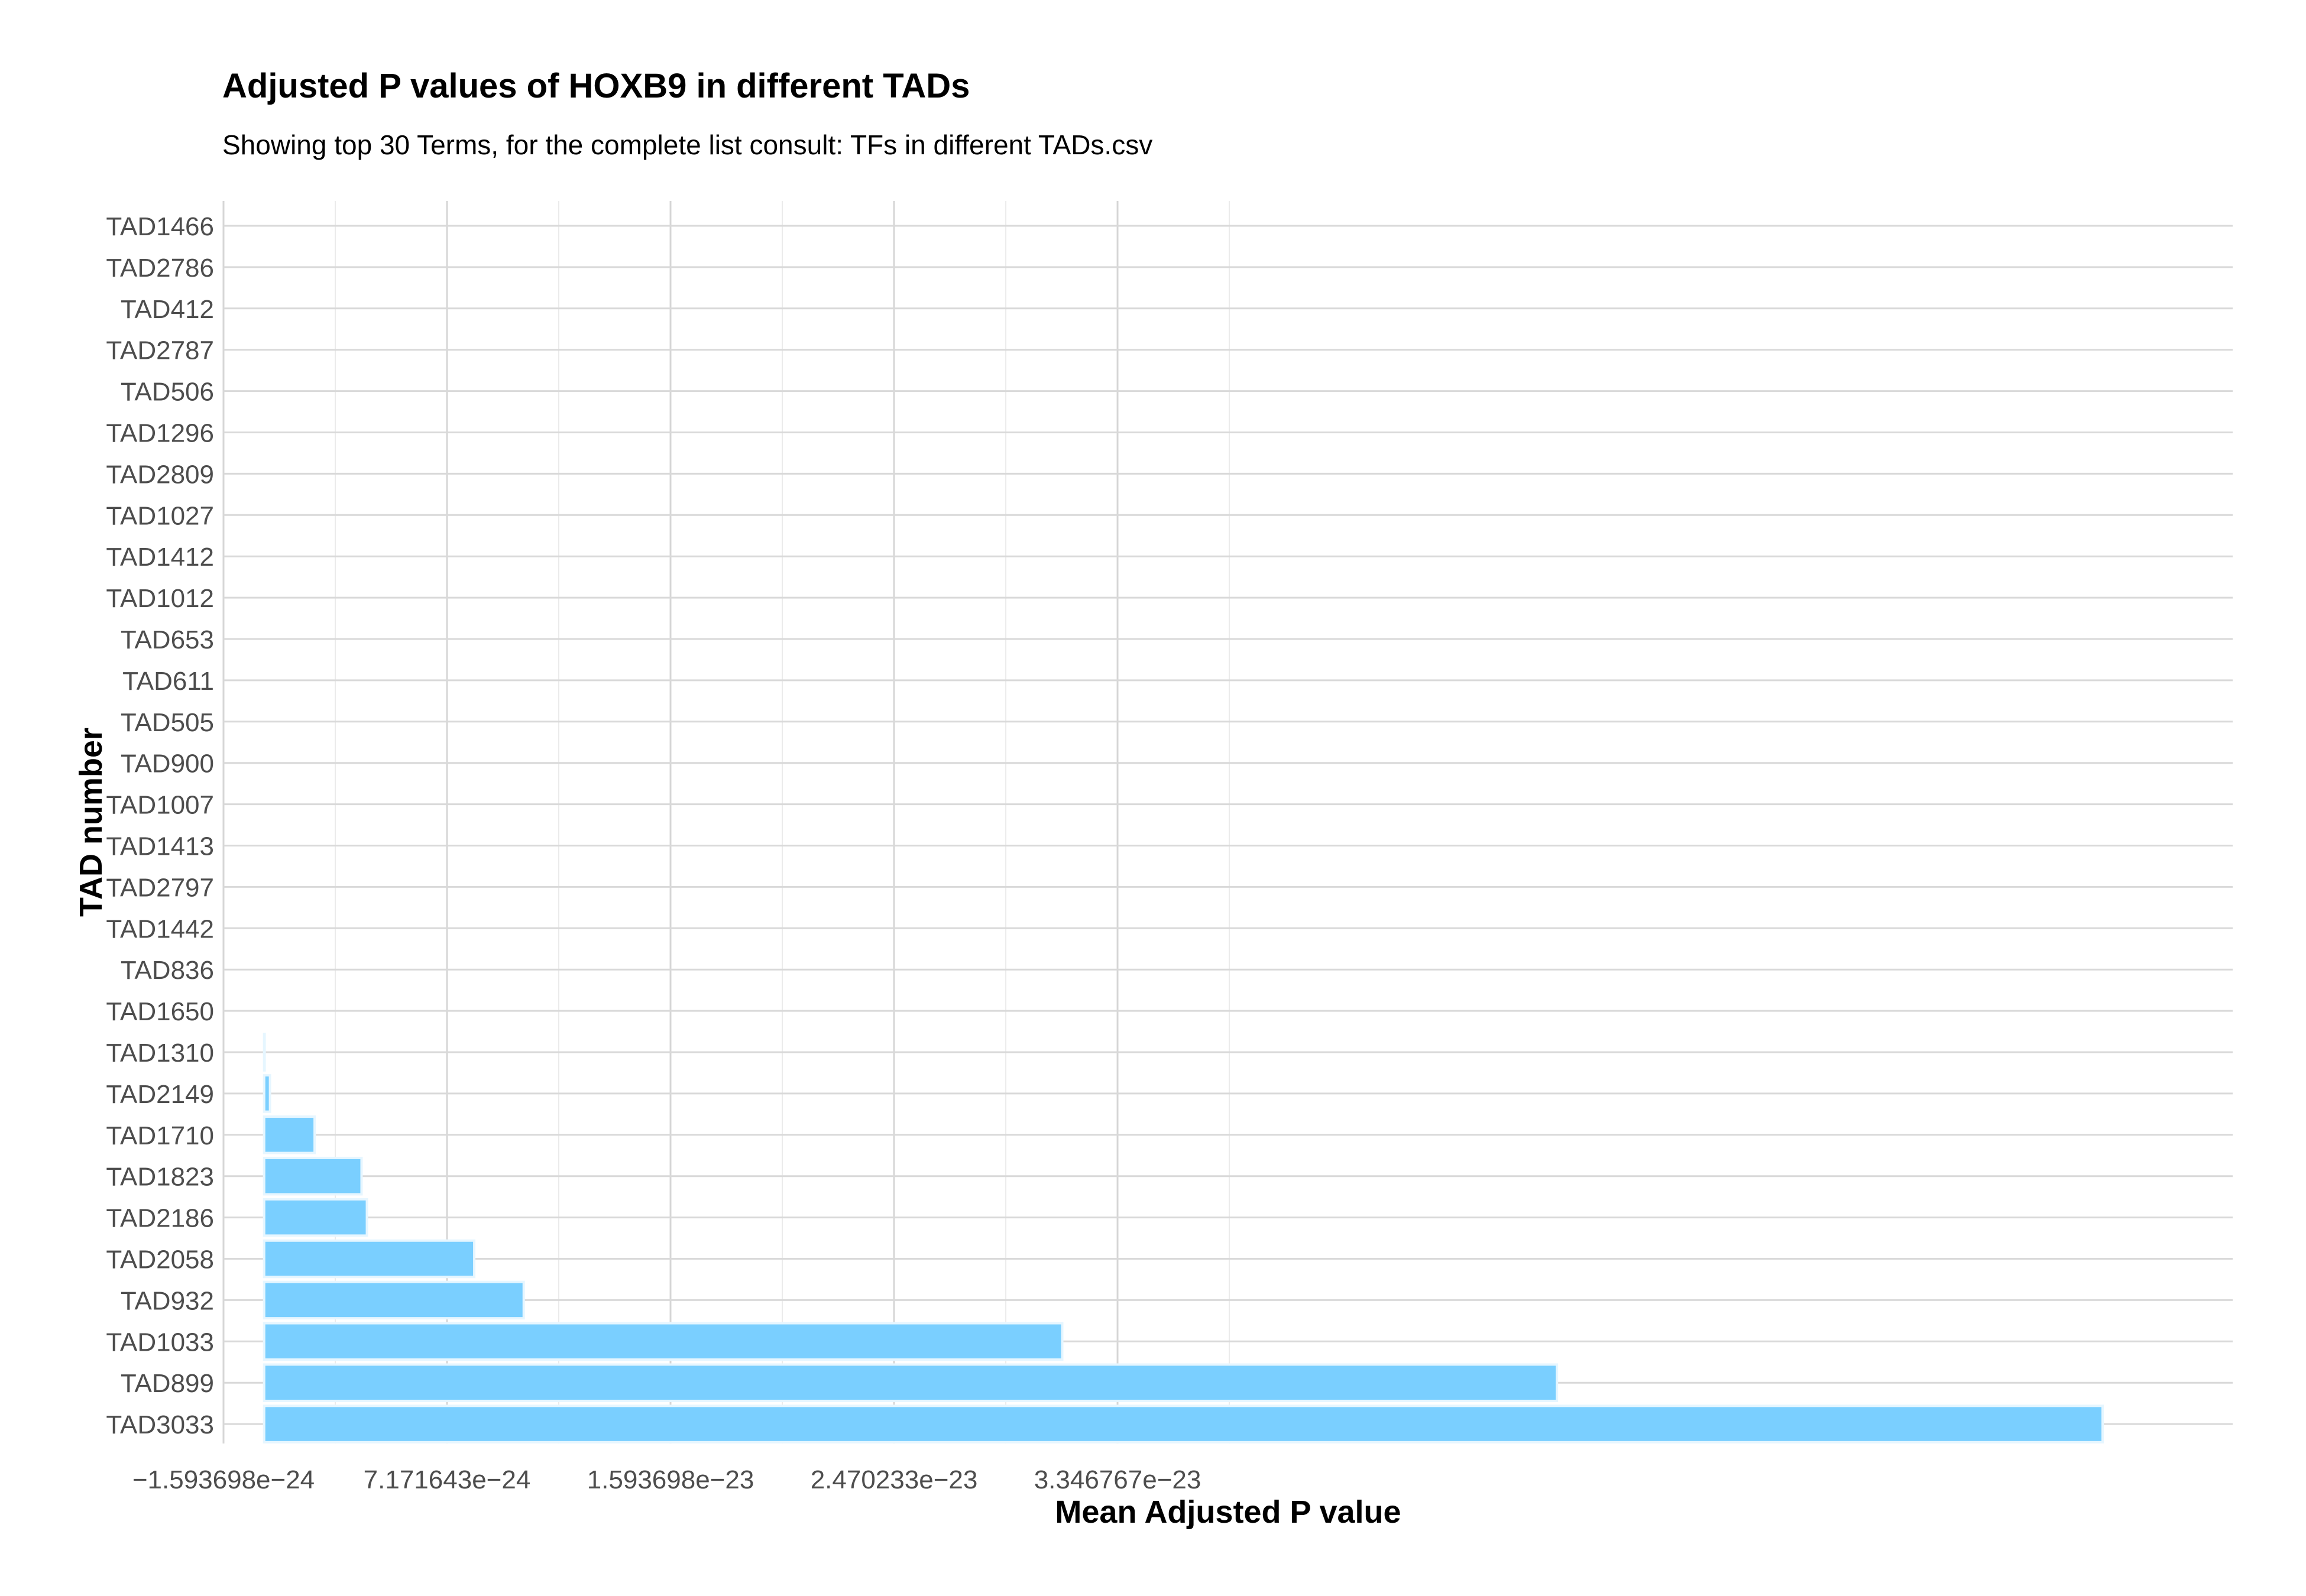 Image resolution: width=2306 pixels, height=1596 pixels. Describe the element at coordinates (663, 1341) in the screenshot. I see `bar-tad1033` at that location.